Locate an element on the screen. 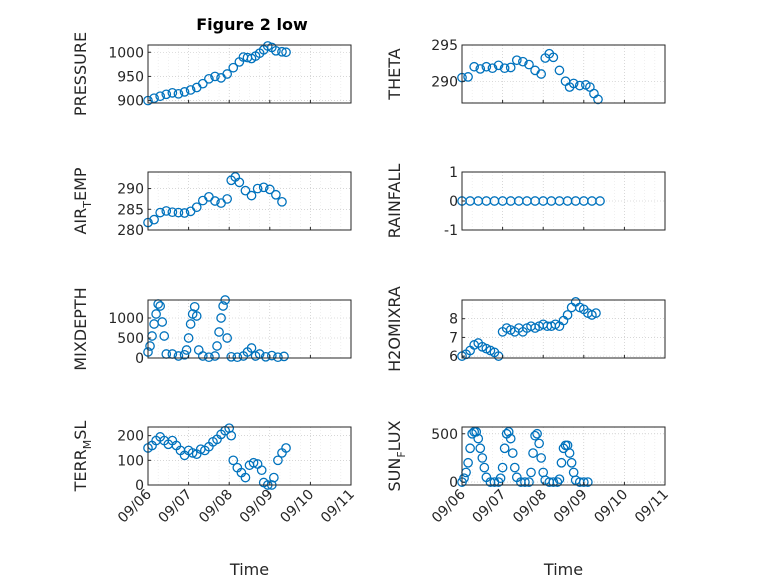 The height and width of the screenshot is (583, 778). y-axis-label: PRESSURE is located at coordinates (80, 74).